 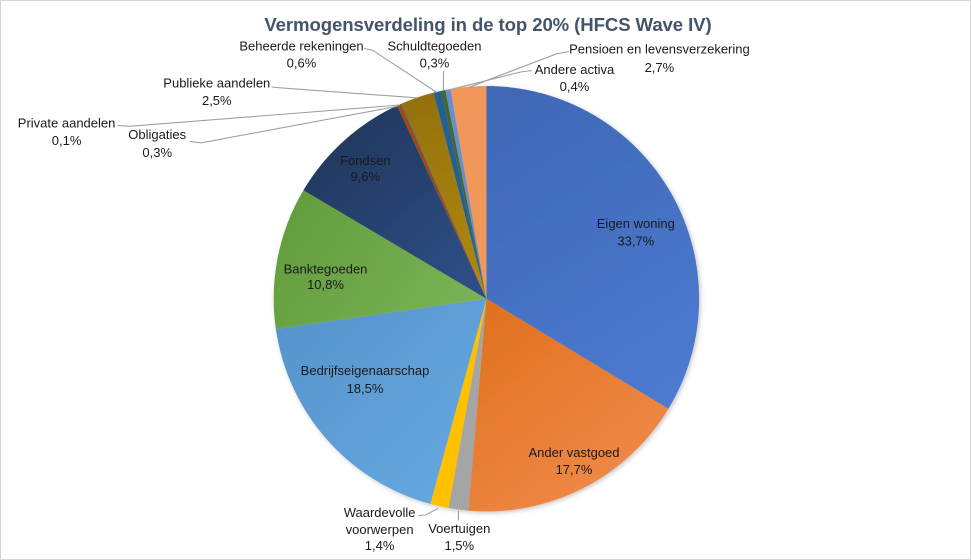 I want to click on svg-text: 18,5%, so click(x=365, y=388).